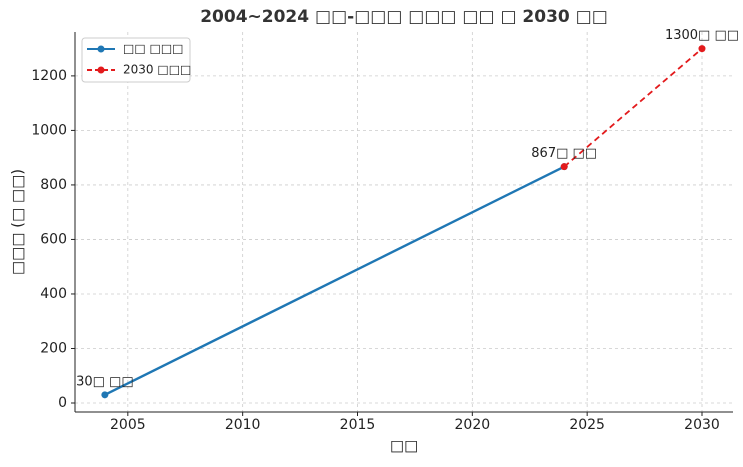  Describe the element at coordinates (633, 107) in the screenshot. I see `line` at that location.